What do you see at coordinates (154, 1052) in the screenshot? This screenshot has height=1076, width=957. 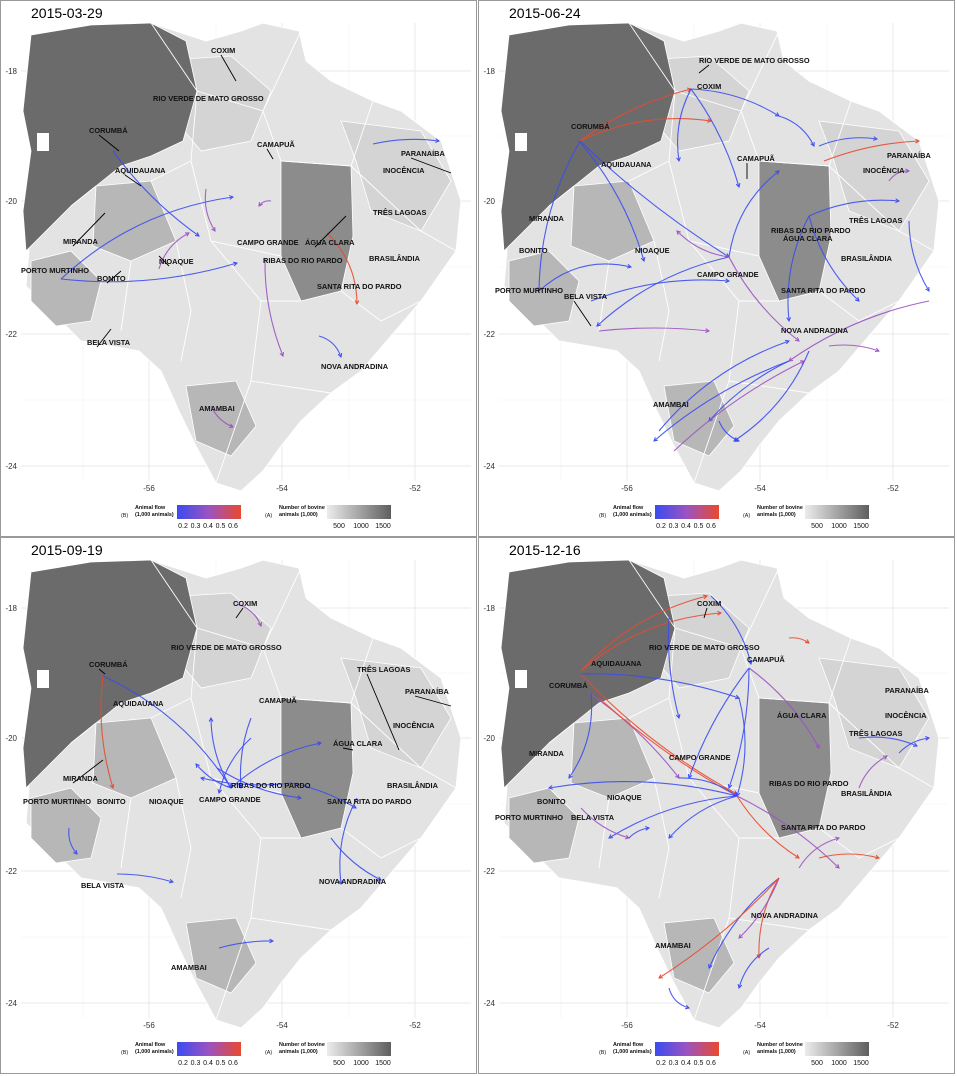 I see `flow-legend-subtitle: (1,000 animals)` at bounding box center [154, 1052].